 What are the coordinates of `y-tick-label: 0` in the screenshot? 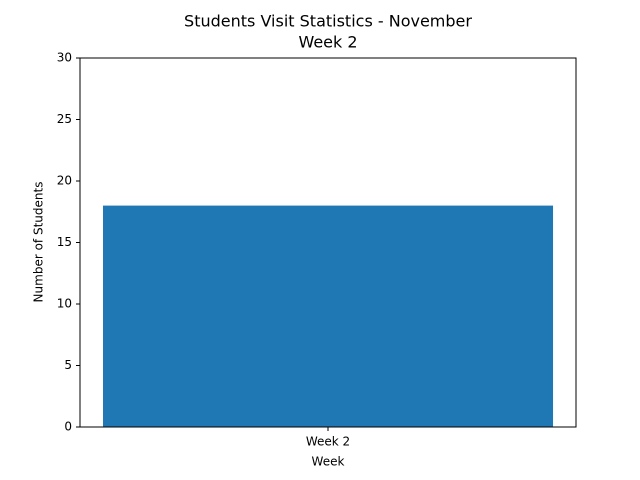 It's located at (68, 427).